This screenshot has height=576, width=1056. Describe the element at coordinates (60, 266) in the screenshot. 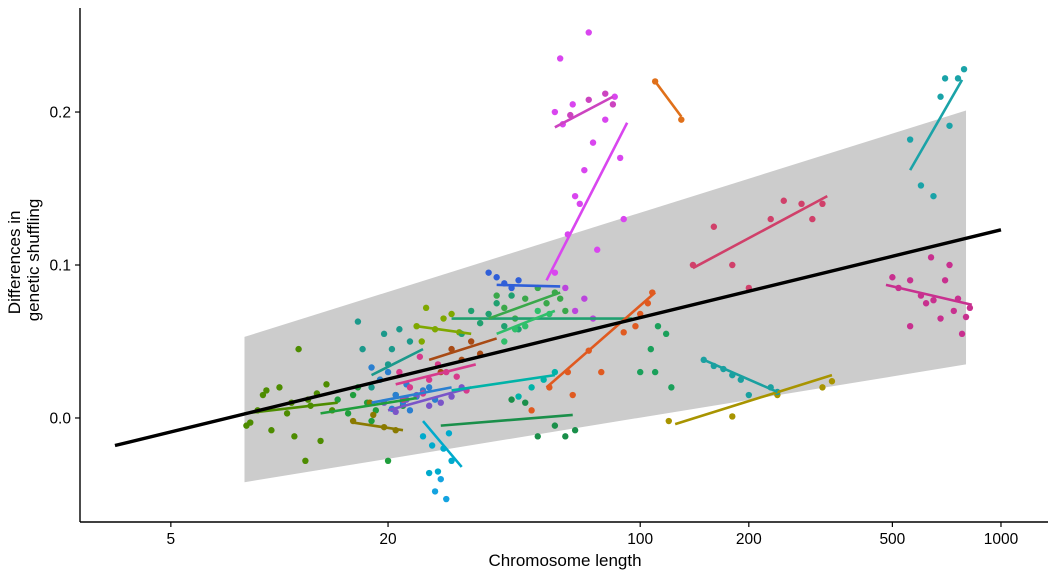

I see `y-tick-label: 0.1` at that location.